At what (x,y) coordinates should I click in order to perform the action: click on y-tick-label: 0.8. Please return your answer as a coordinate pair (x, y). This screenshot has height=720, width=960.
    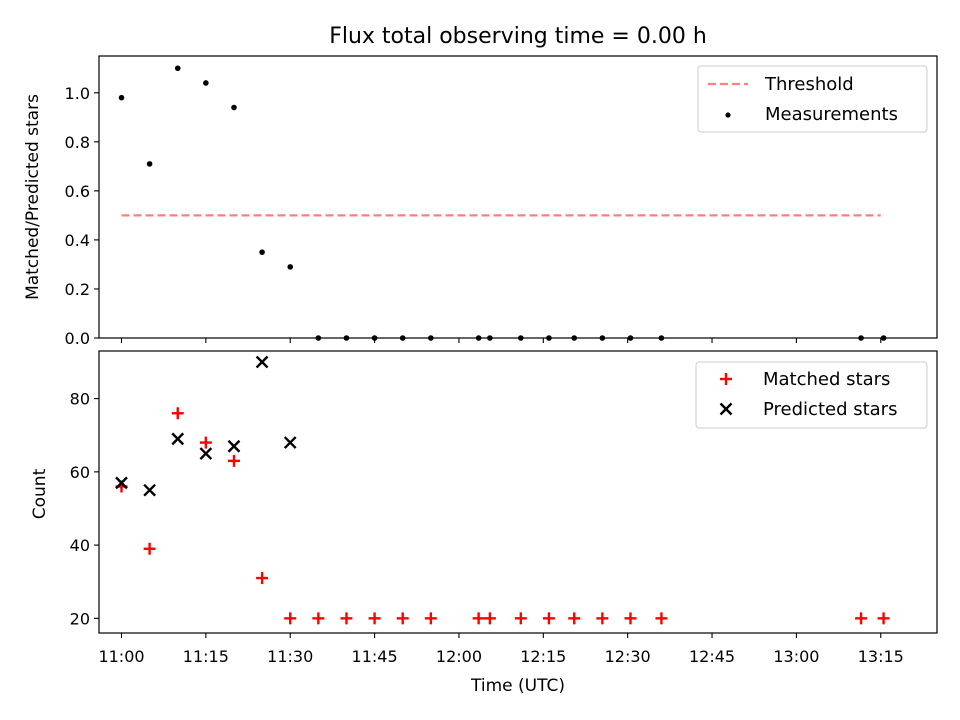
    Looking at the image, I should click on (77, 142).